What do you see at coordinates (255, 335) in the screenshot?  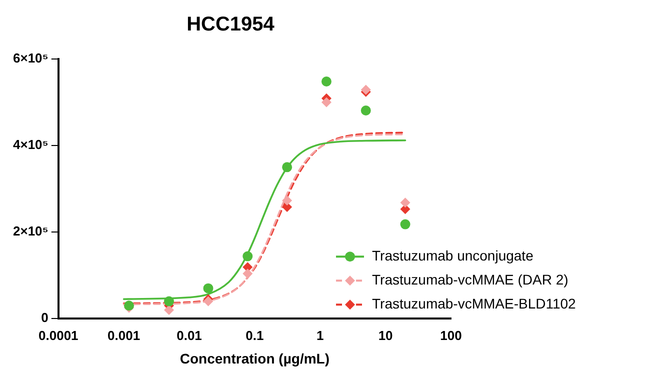 I see `x-tick-label: 0.1` at bounding box center [255, 335].